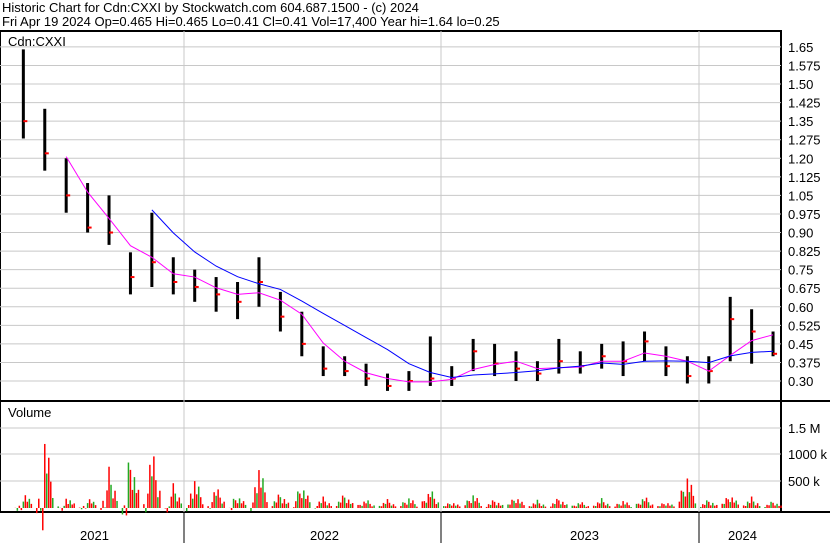 The width and height of the screenshot is (830, 543). Describe the element at coordinates (804, 481) in the screenshot. I see `vol-tick-label: 500 k` at that location.